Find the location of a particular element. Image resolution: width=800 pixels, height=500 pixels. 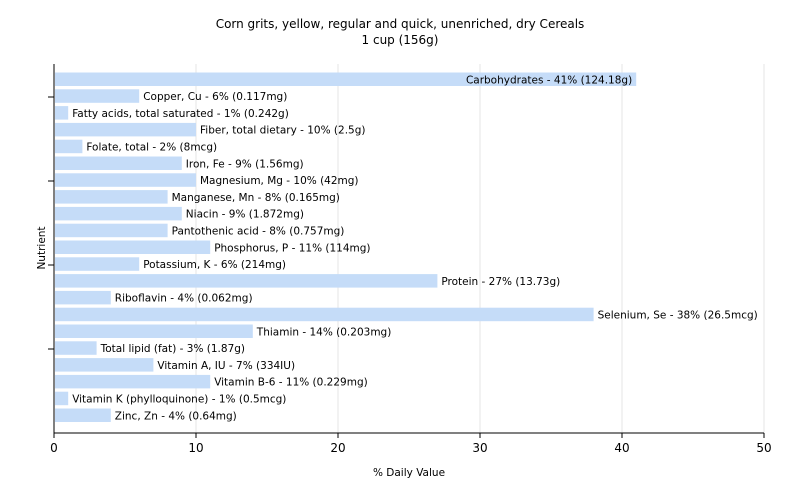

chart-subtitle: 1 cup (156g) is located at coordinates (400, 40).